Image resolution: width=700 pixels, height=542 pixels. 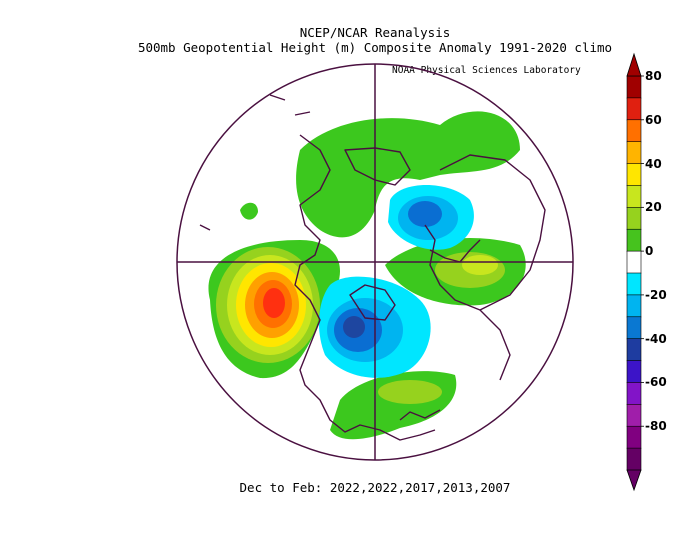 What do you see at coordinates (653, 119) in the screenshot?
I see `colorbar-label: 60` at bounding box center [653, 119].